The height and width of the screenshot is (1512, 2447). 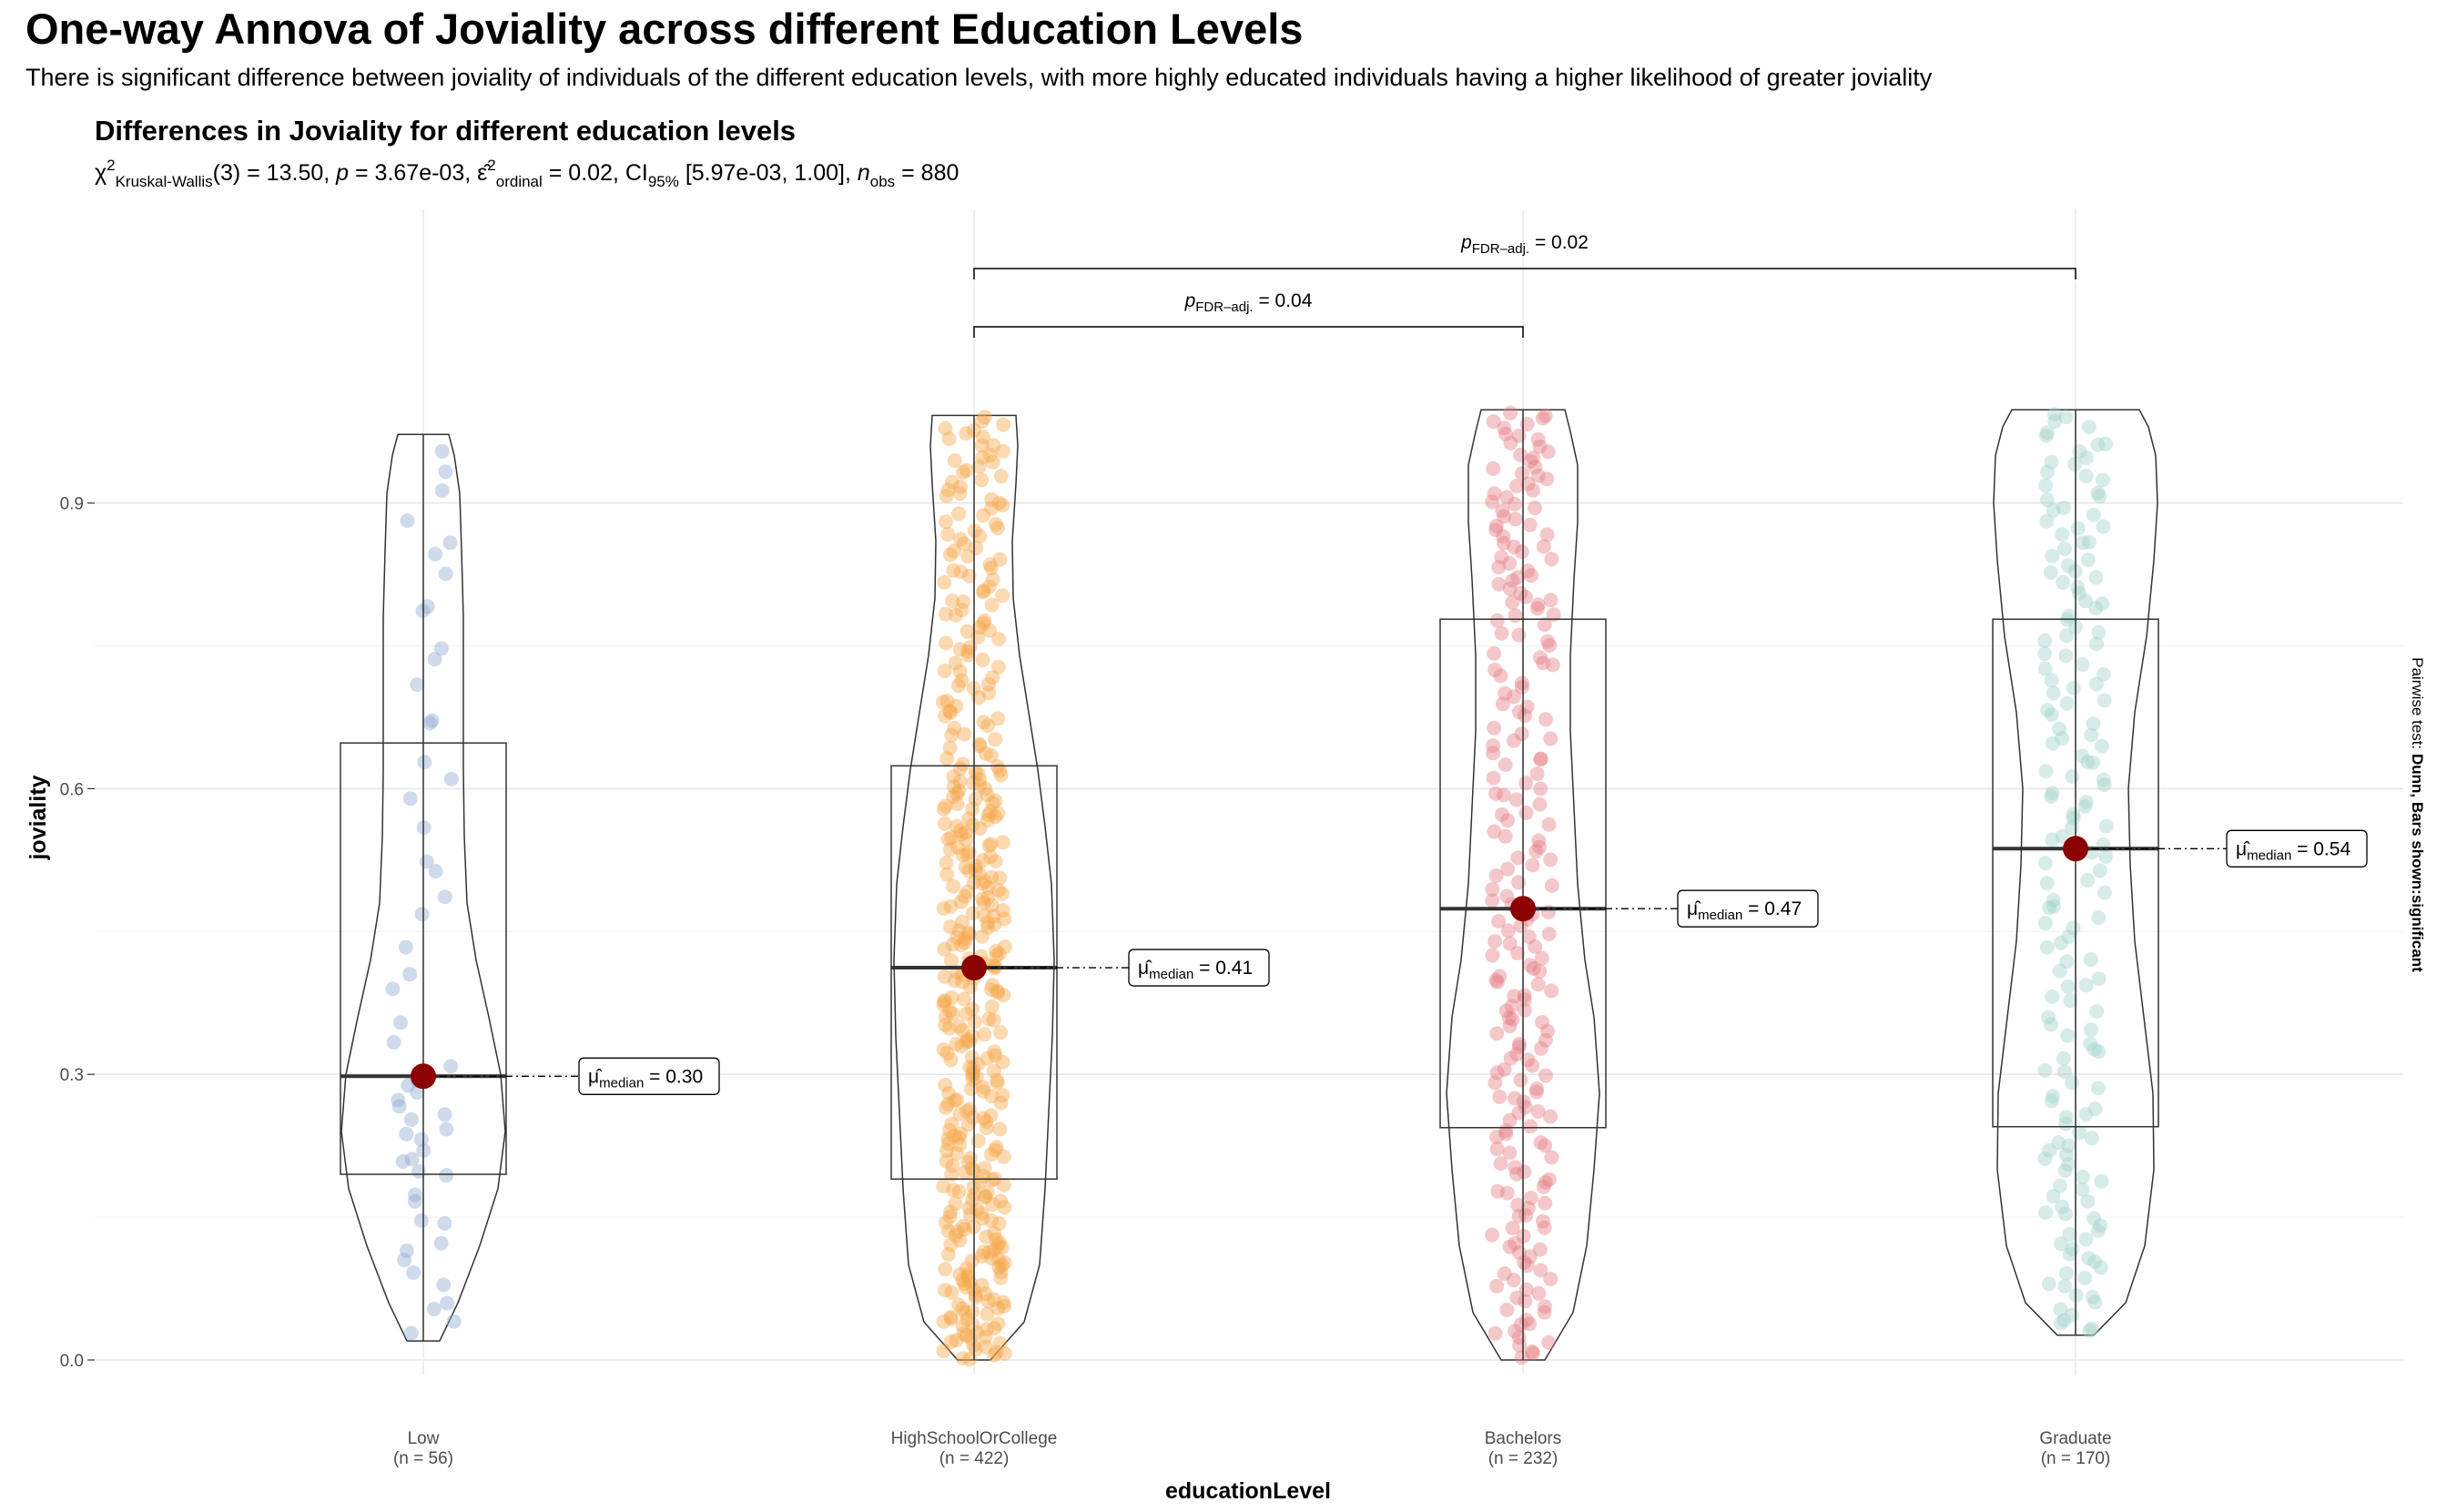 I want to click on median-value: = 0.47, so click(x=1772, y=908).